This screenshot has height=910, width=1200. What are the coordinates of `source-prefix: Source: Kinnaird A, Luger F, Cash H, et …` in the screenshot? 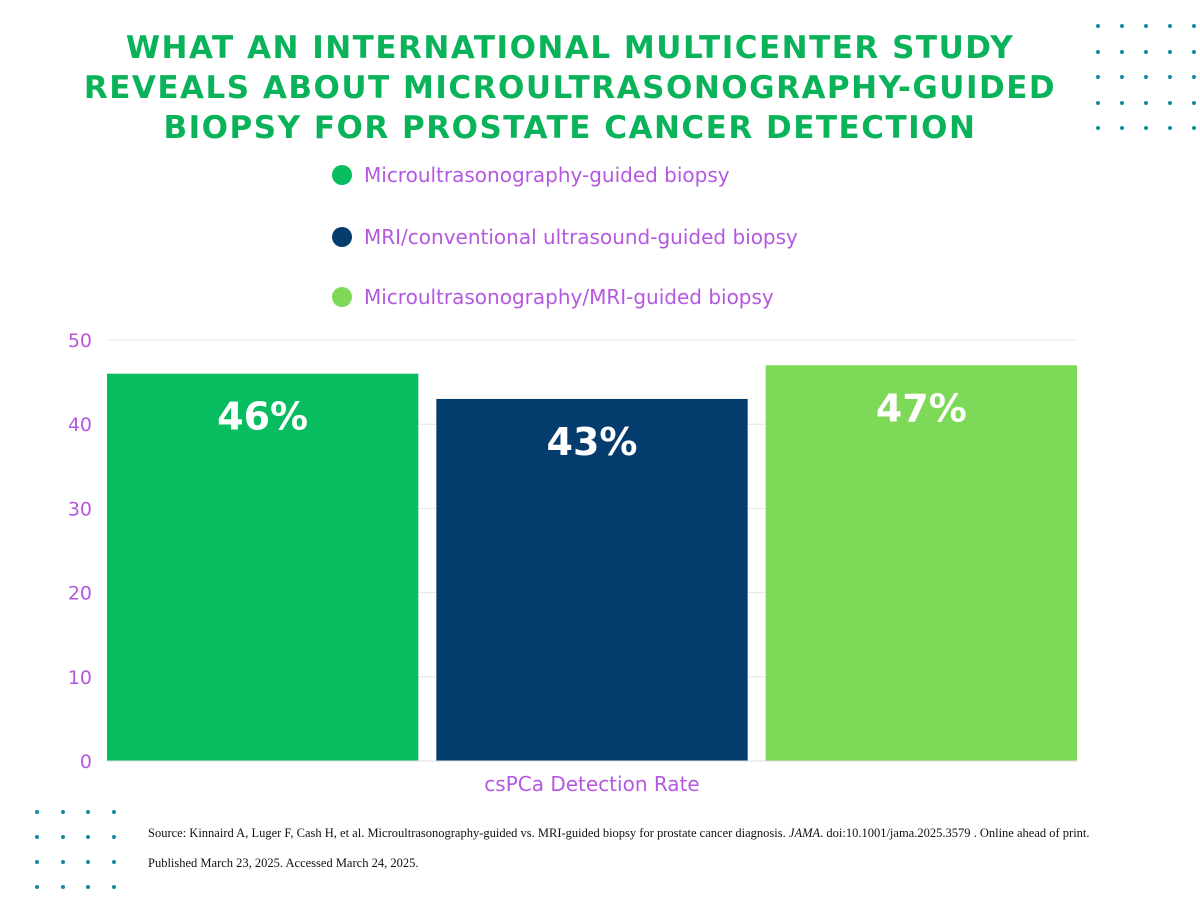 It's located at (468, 833).